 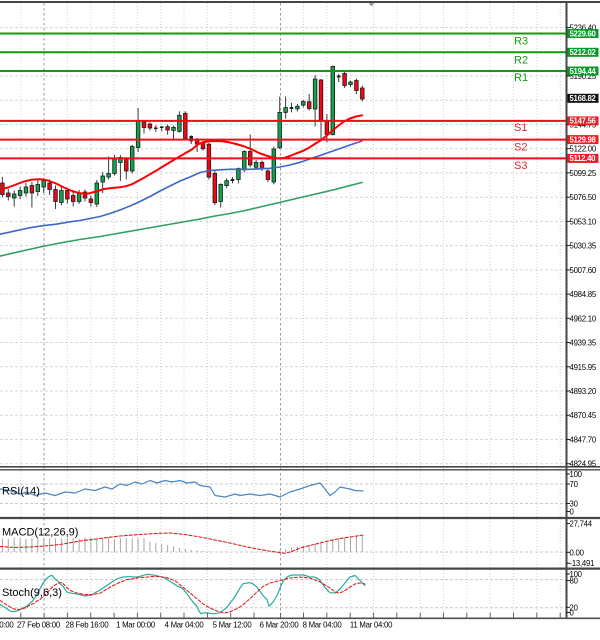 What do you see at coordinates (521, 60) in the screenshot?
I see `svg-text: R2` at bounding box center [521, 60].